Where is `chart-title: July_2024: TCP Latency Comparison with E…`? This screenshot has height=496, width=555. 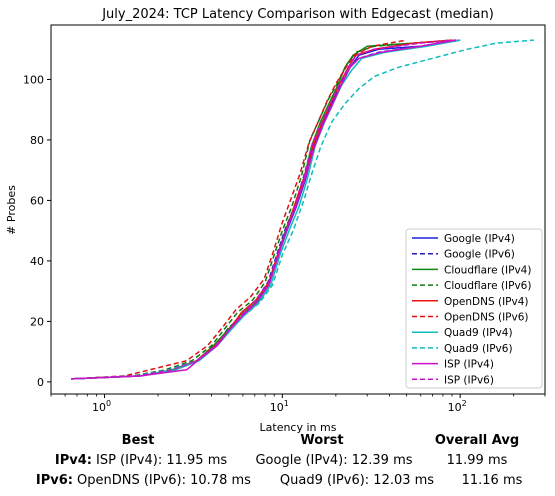
chart-title: July_2024: TCP Latency Comparison with E… is located at coordinates (297, 14).